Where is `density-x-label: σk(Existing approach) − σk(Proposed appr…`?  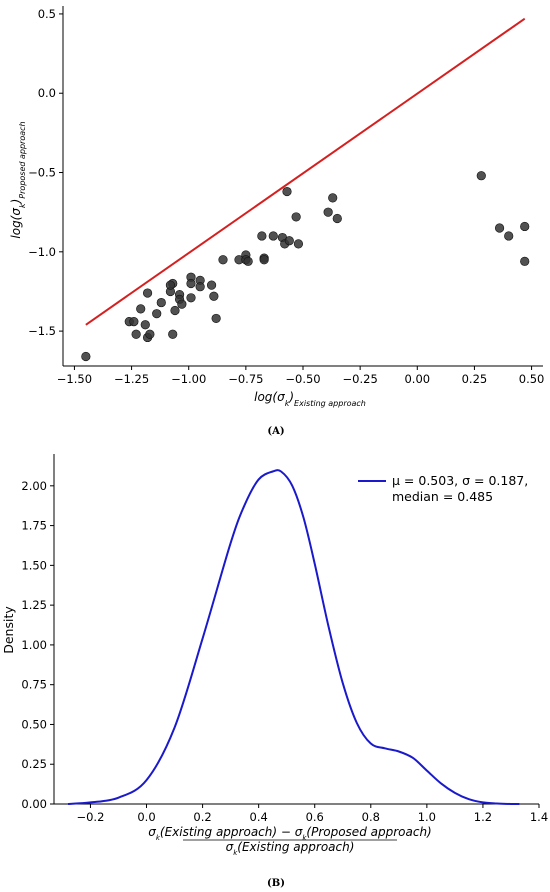
density-x-label: σk(Existing approach) − σk(Proposed appr… is located at coordinates (289, 841).